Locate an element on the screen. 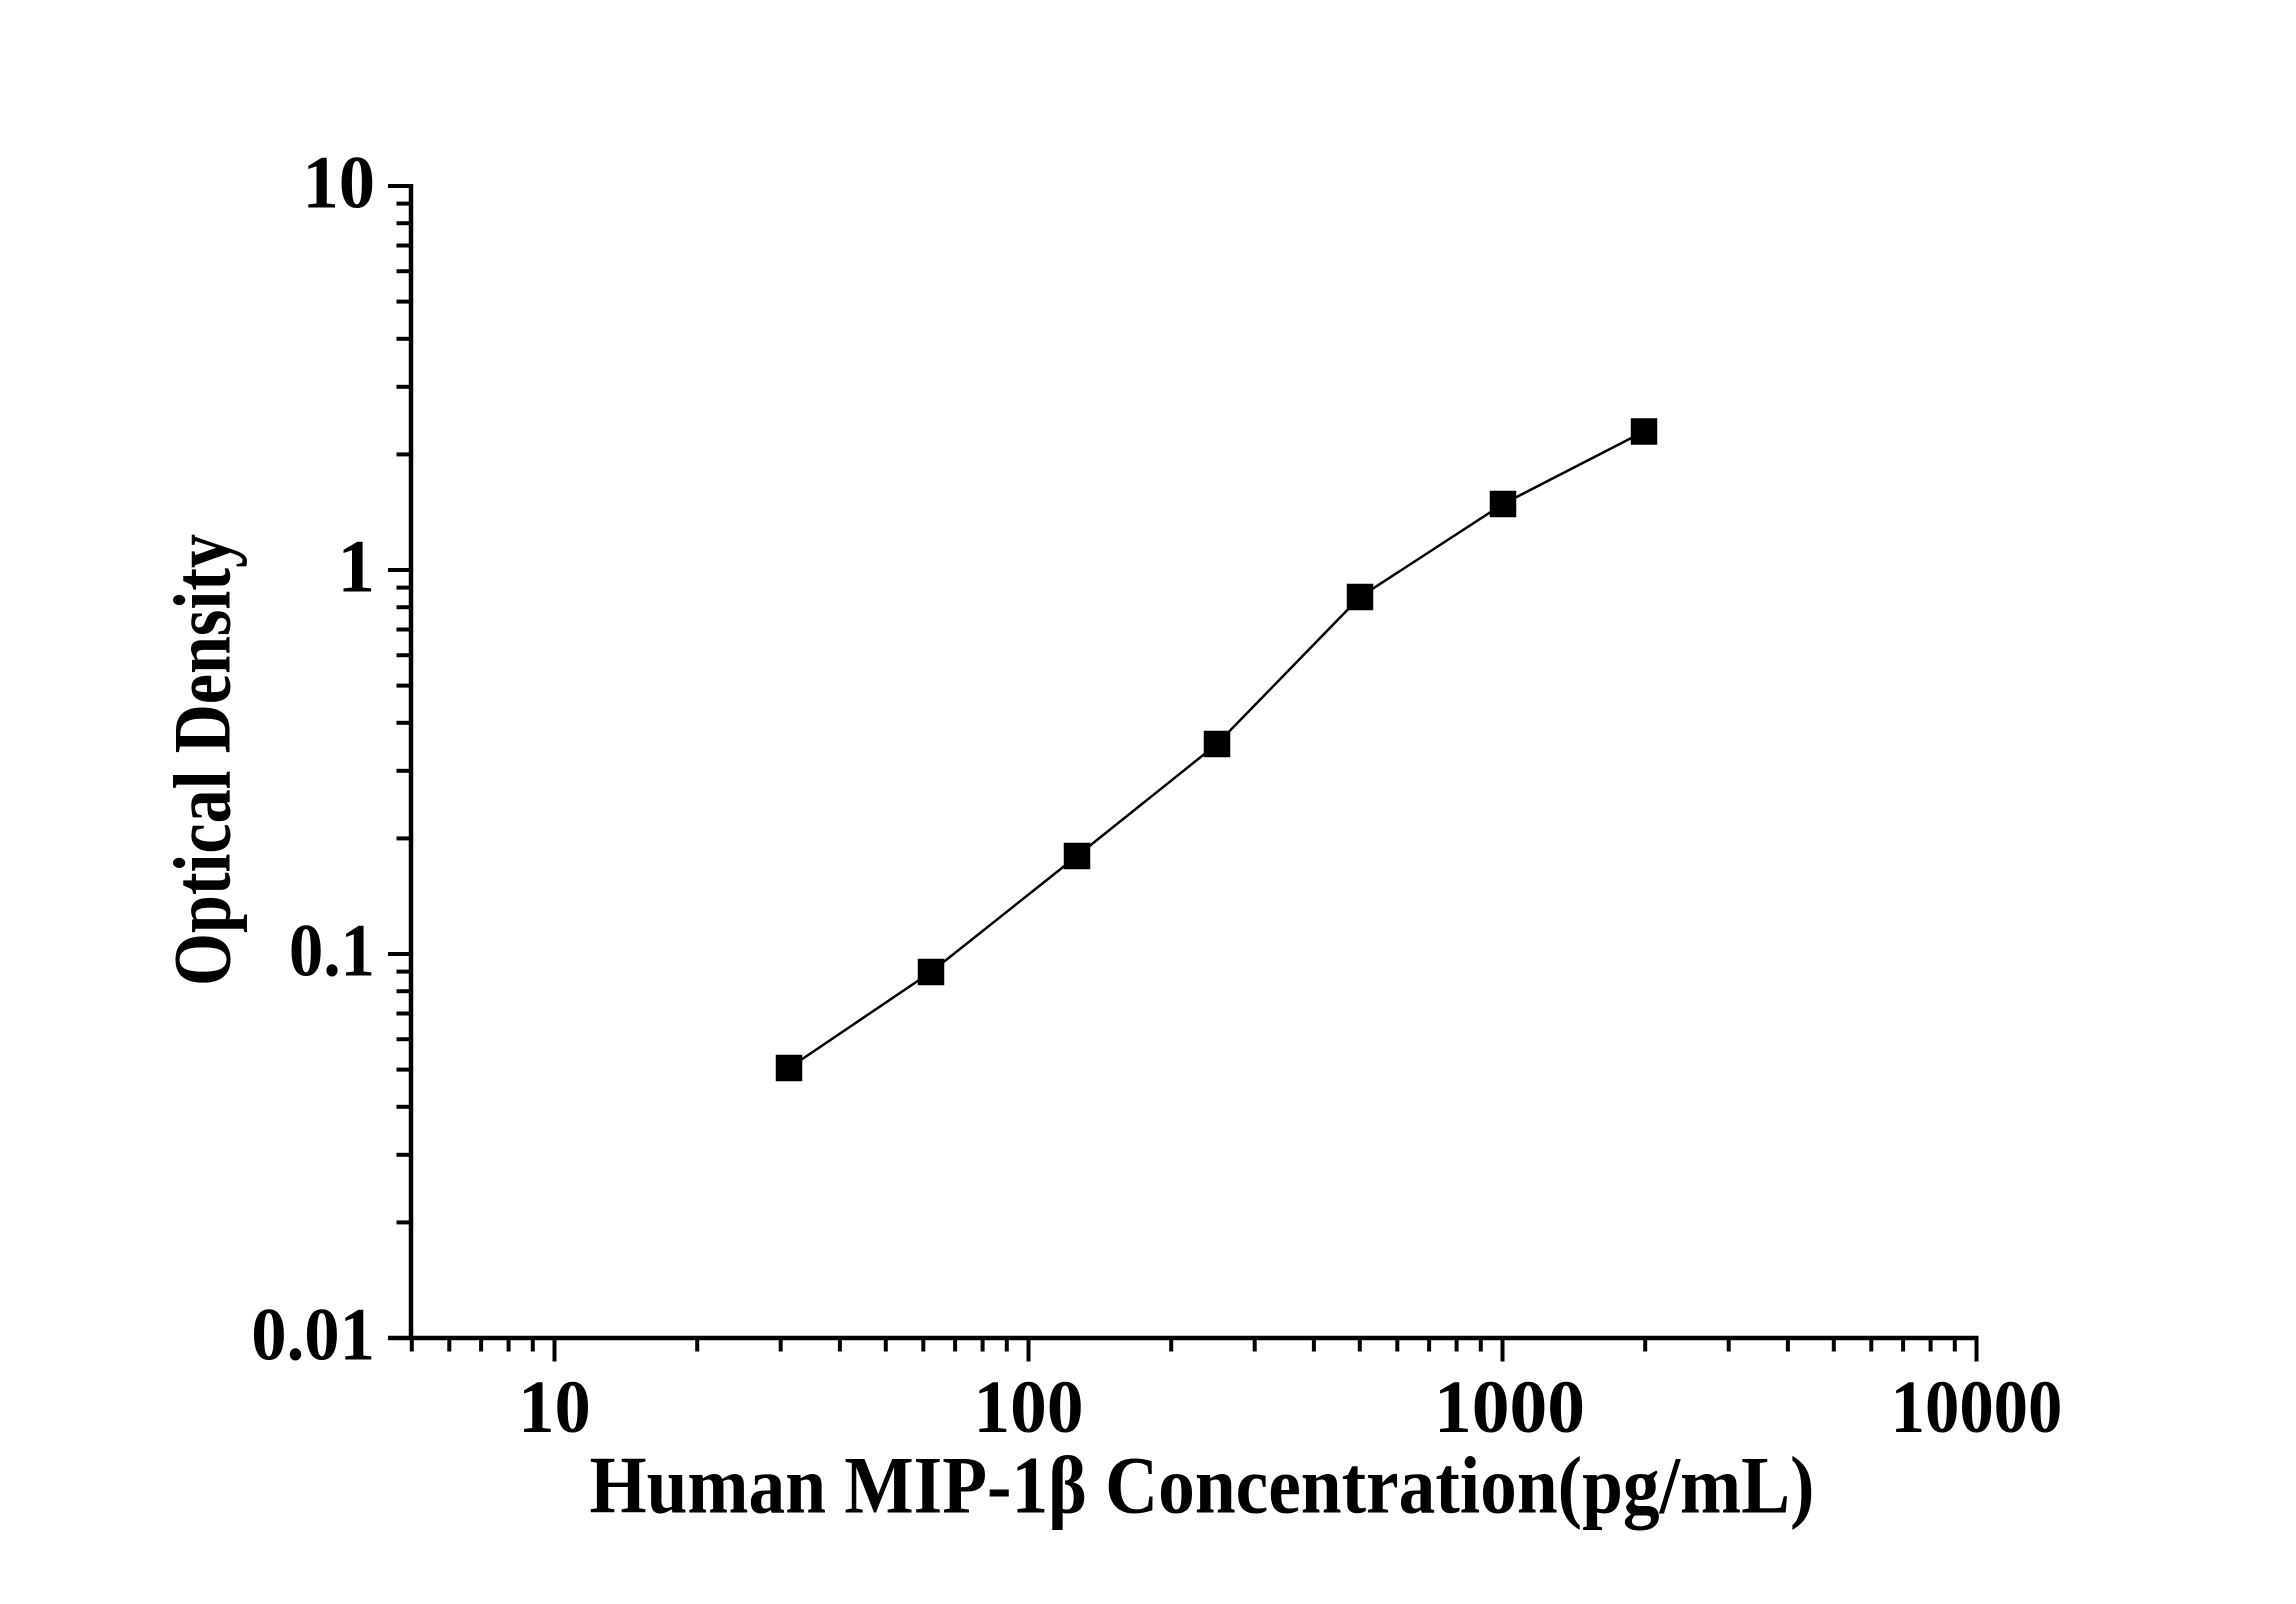 This screenshot has width=2296, height=1604. svg-text: 1 is located at coordinates (357, 567).